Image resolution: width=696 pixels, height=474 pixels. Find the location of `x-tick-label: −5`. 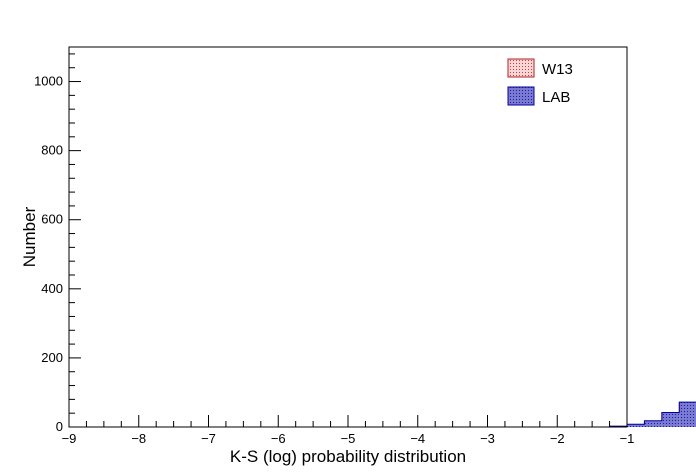

x-tick-label: −5 is located at coordinates (348, 438).